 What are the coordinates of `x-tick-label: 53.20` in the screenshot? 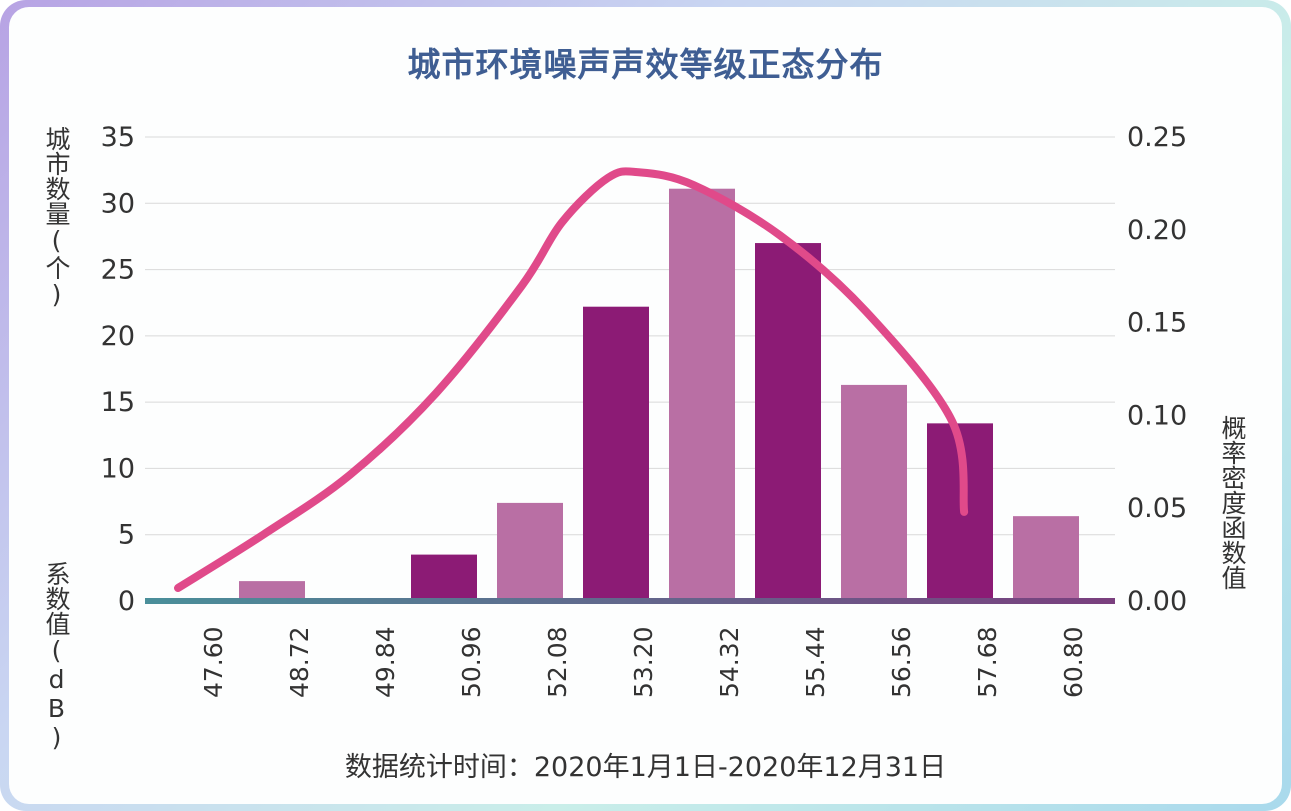 It's located at (643, 662).